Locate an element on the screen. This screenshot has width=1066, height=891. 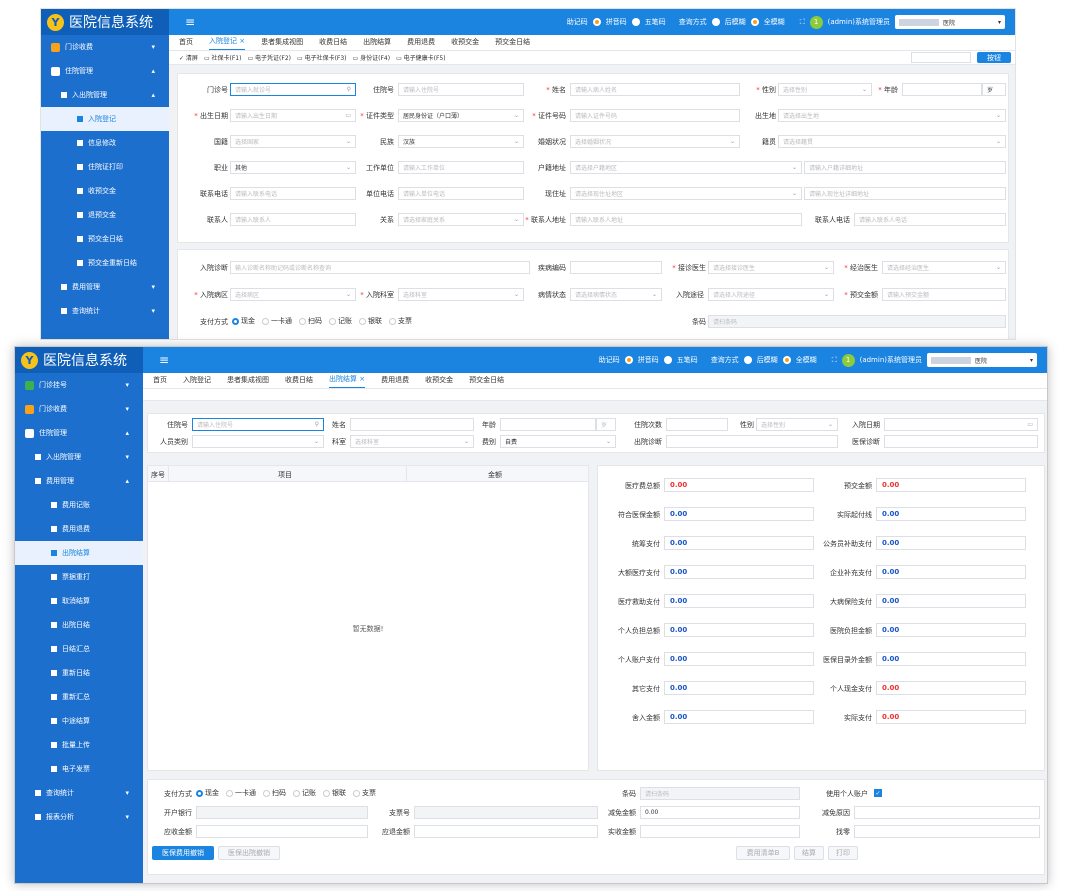
hospital-select: 医院 ▾ is located at coordinates (950, 22).